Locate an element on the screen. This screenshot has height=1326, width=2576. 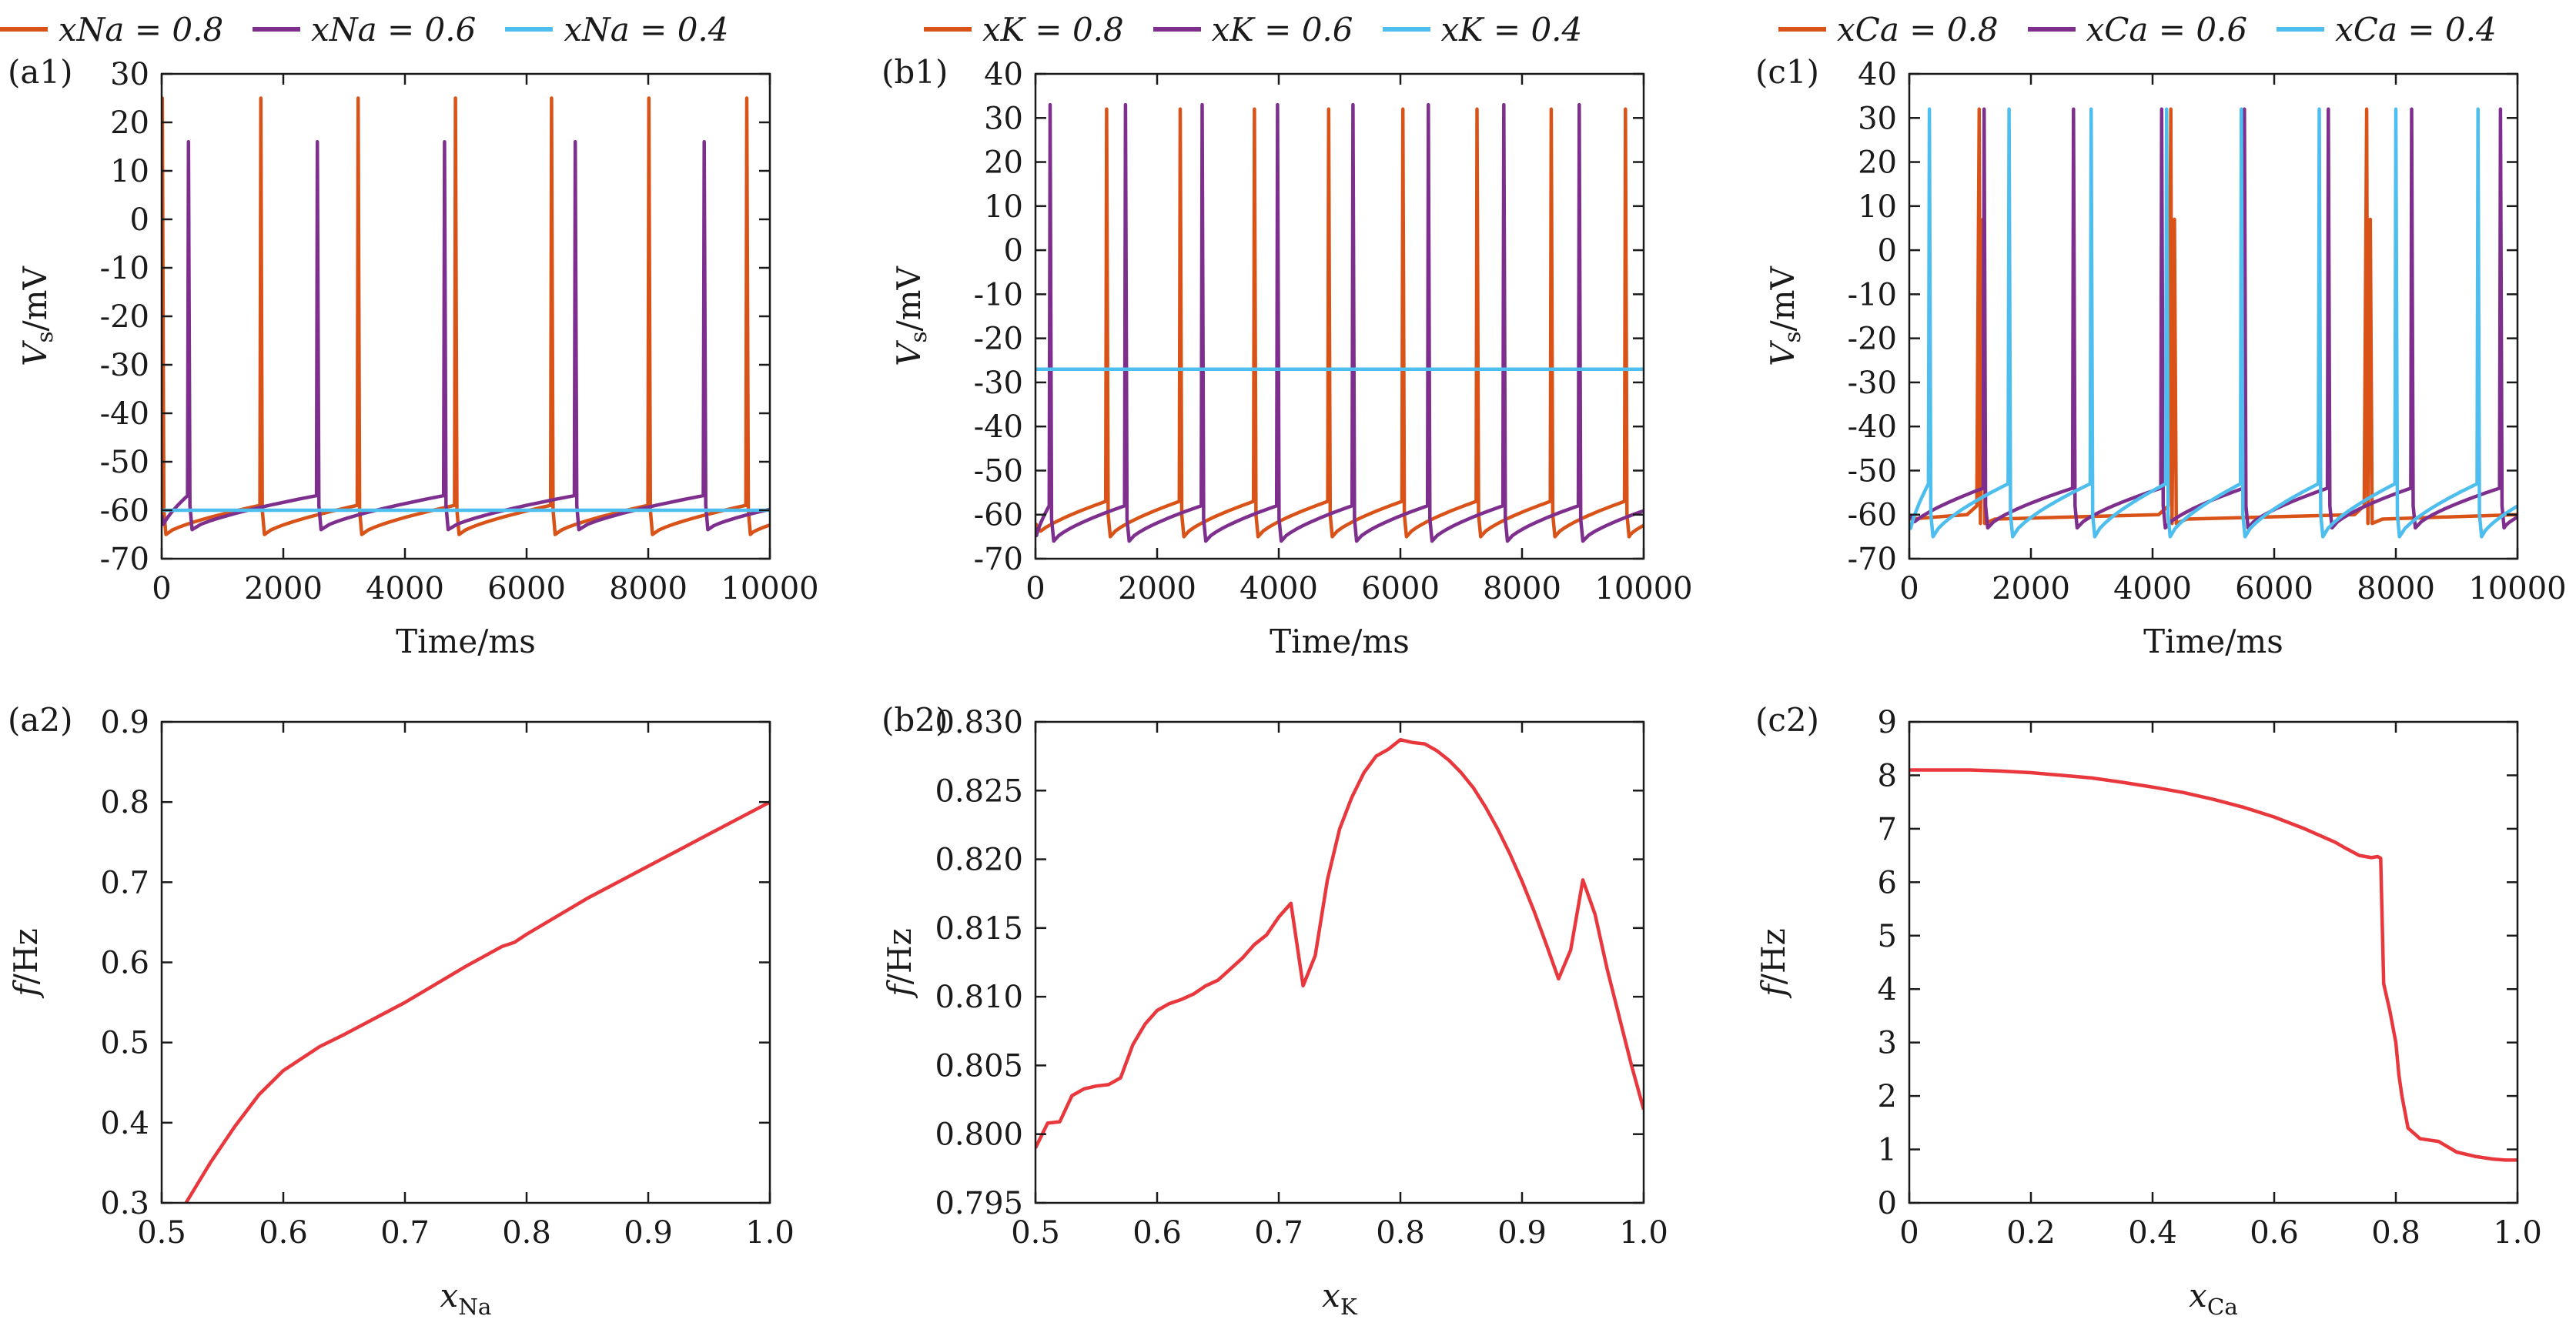
x-tick-label: 4000 is located at coordinates (1279, 588).